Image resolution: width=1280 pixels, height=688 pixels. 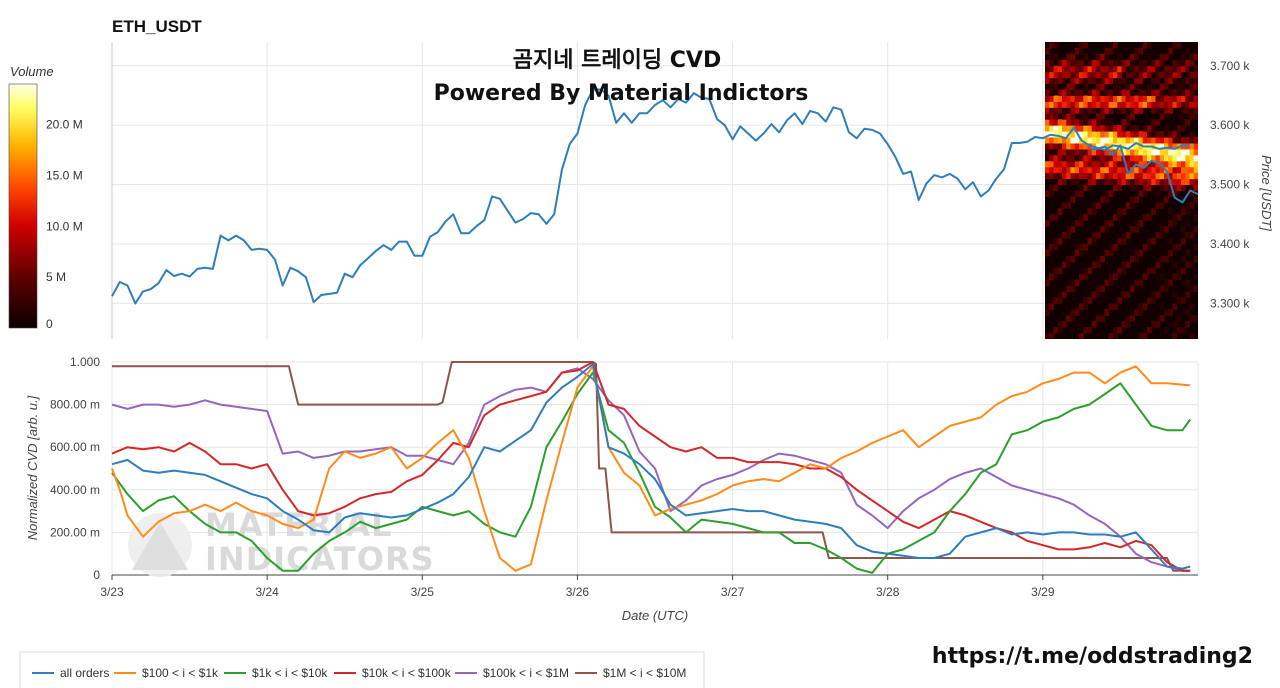 What do you see at coordinates (1230, 125) in the screenshot?
I see `price-tick-label: 3.600 k` at bounding box center [1230, 125].